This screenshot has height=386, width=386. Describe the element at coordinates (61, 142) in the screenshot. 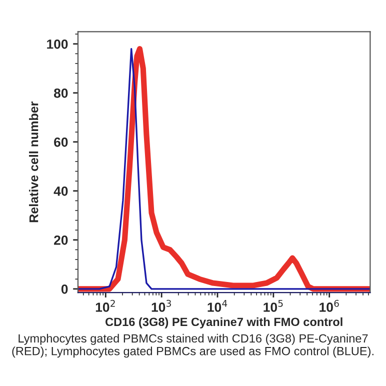

I see `y-tick-label: 60` at that location.